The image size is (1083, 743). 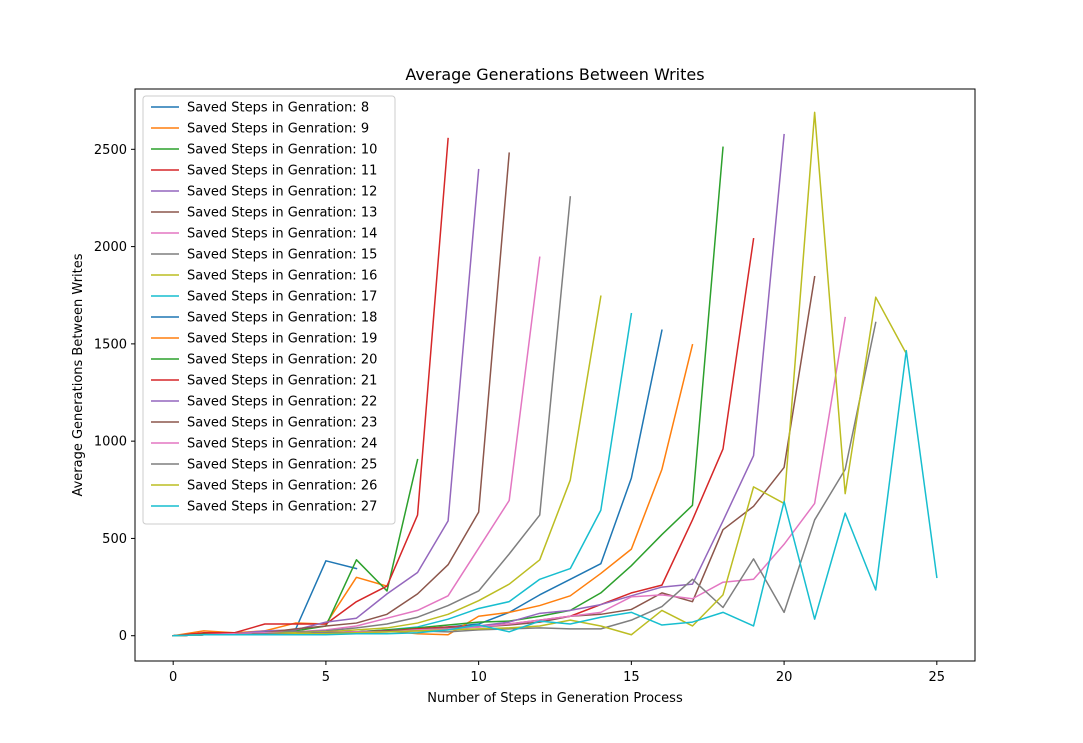 I want to click on y-tick-label: 1000, so click(x=110, y=442).